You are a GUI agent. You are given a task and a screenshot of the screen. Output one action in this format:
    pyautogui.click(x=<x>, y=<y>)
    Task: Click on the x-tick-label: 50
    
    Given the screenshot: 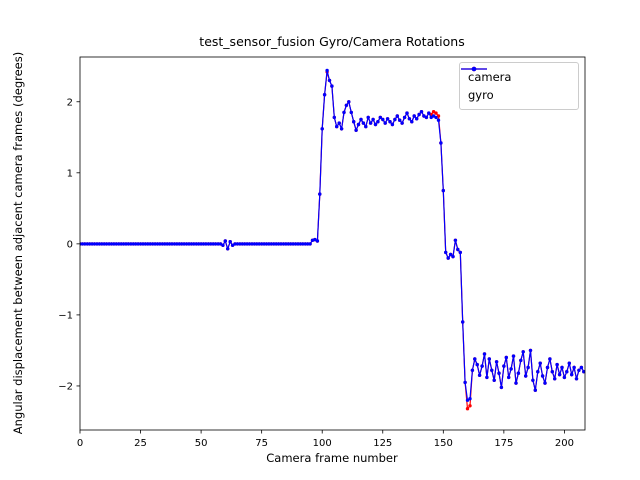 What is the action you would take?
    pyautogui.click(x=201, y=443)
    